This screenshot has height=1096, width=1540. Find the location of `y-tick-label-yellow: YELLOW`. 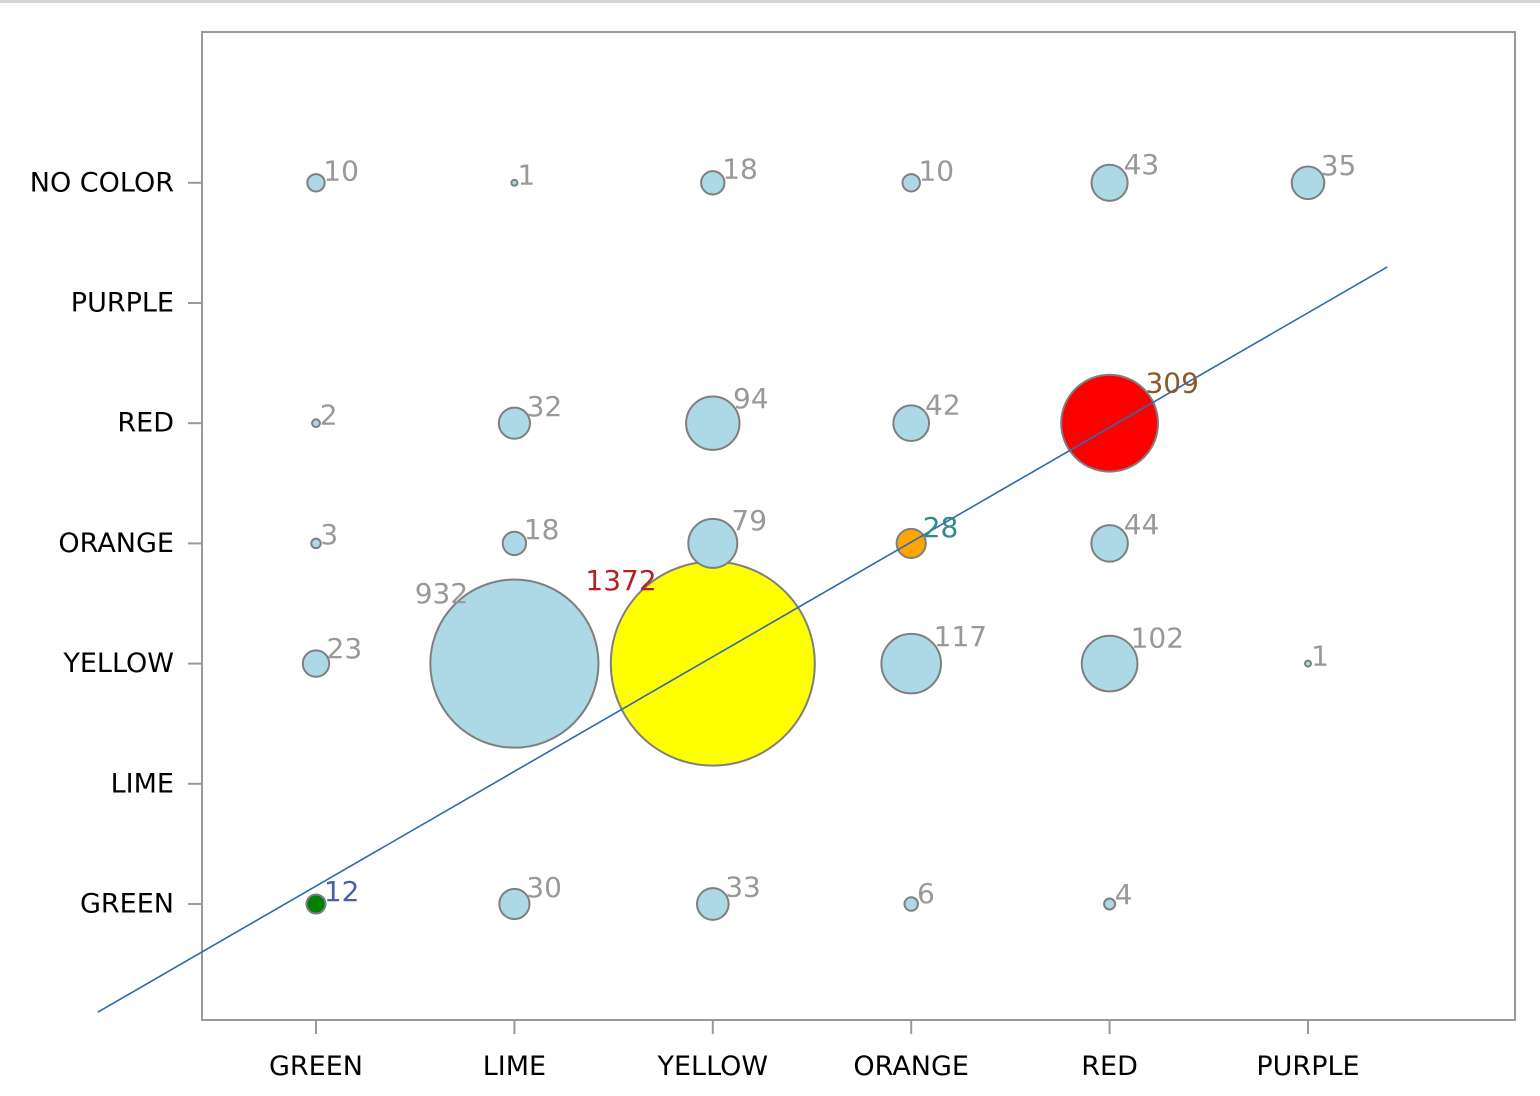

y-tick-label-yellow: YELLOW is located at coordinates (118, 663).